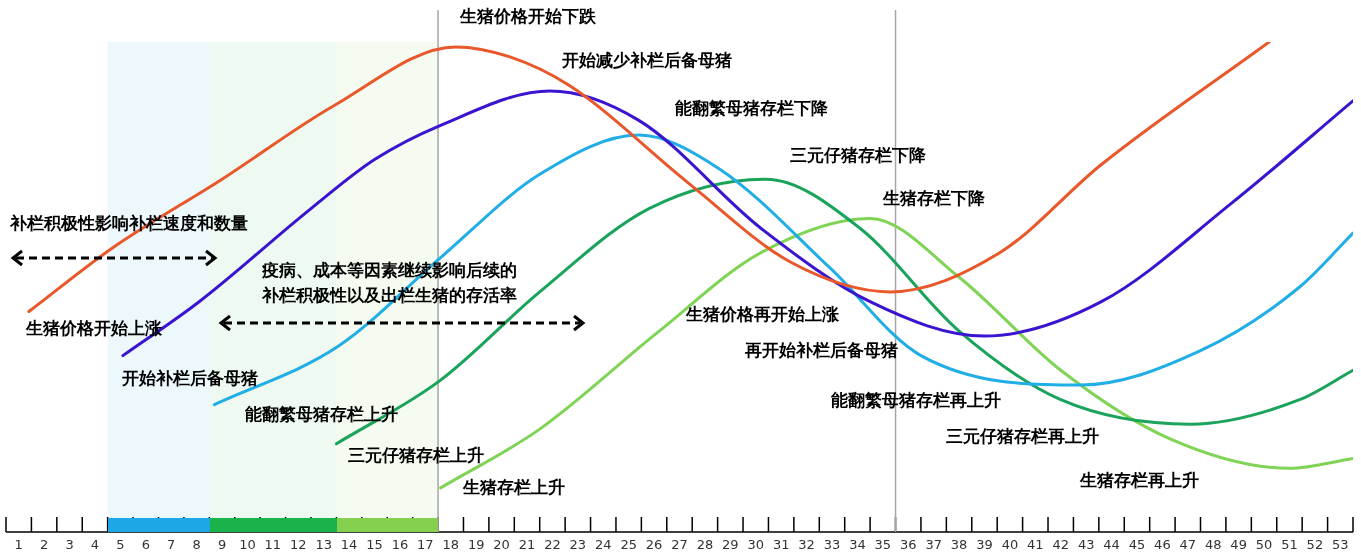 The image size is (1361, 557). Describe the element at coordinates (1264, 545) in the screenshot. I see `x-tick-label: 50` at that location.